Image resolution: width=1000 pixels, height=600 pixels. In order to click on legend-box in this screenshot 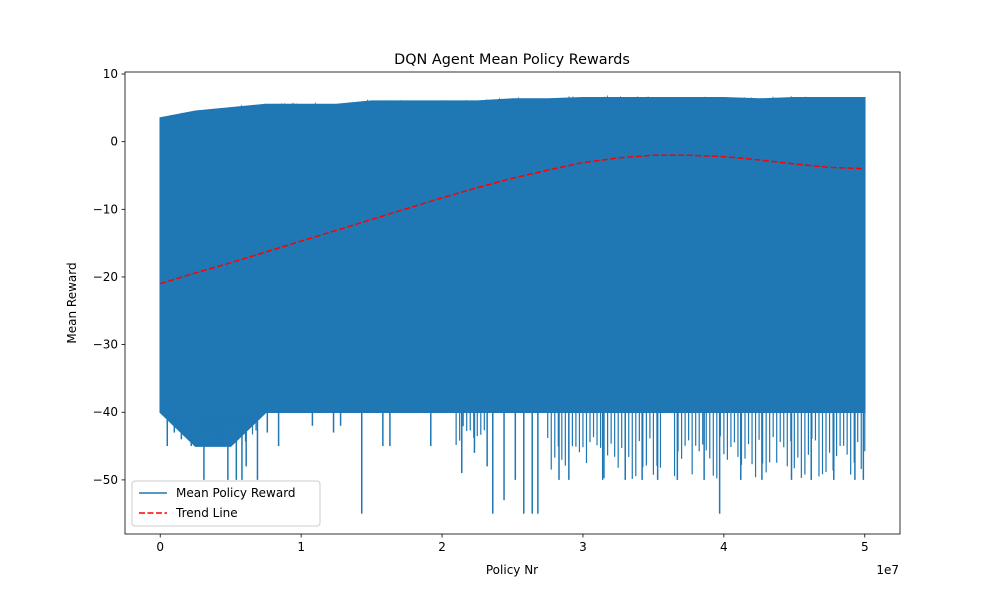, I will do `click(226, 503)`.